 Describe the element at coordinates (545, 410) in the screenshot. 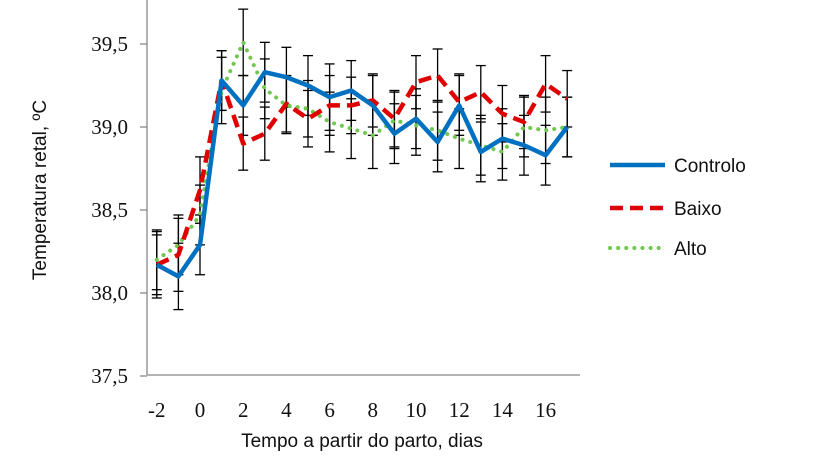

I see `x-tick-label: 16` at that location.